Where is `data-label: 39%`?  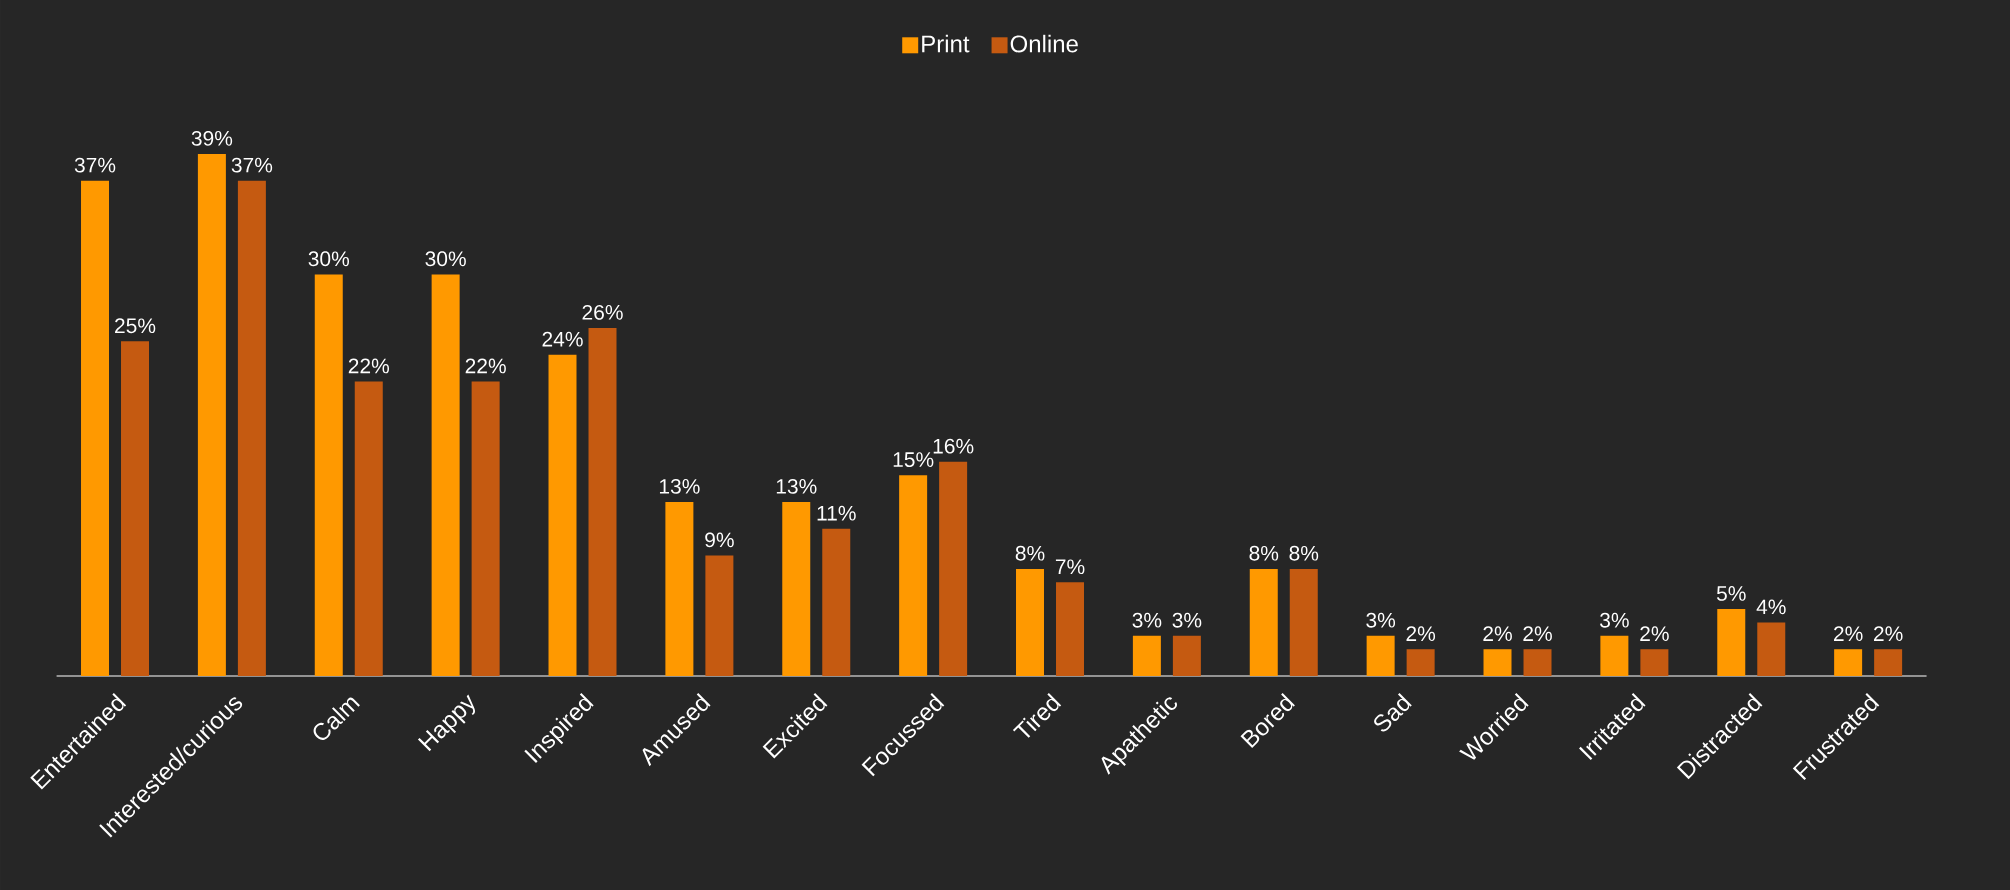
data-label: 39% is located at coordinates (212, 138).